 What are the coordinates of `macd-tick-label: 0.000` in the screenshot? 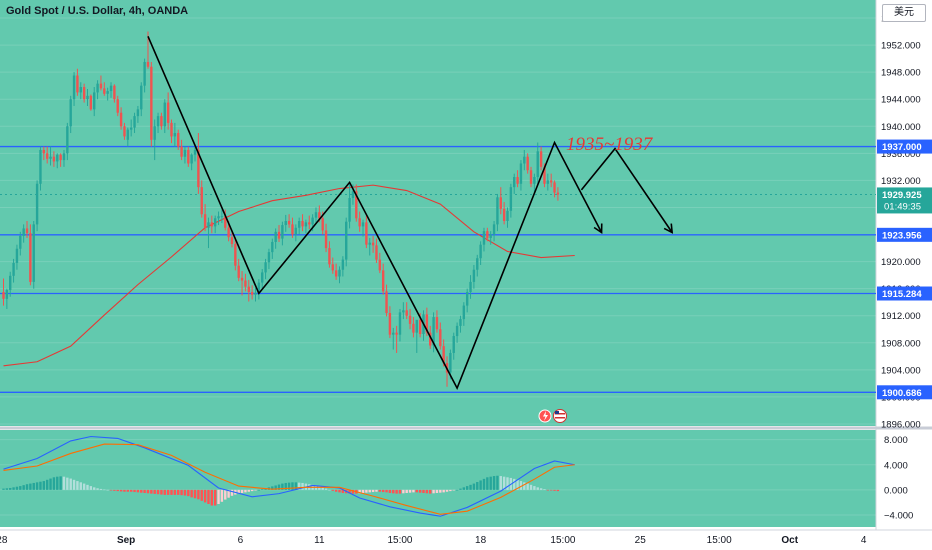 It's located at (896, 490).